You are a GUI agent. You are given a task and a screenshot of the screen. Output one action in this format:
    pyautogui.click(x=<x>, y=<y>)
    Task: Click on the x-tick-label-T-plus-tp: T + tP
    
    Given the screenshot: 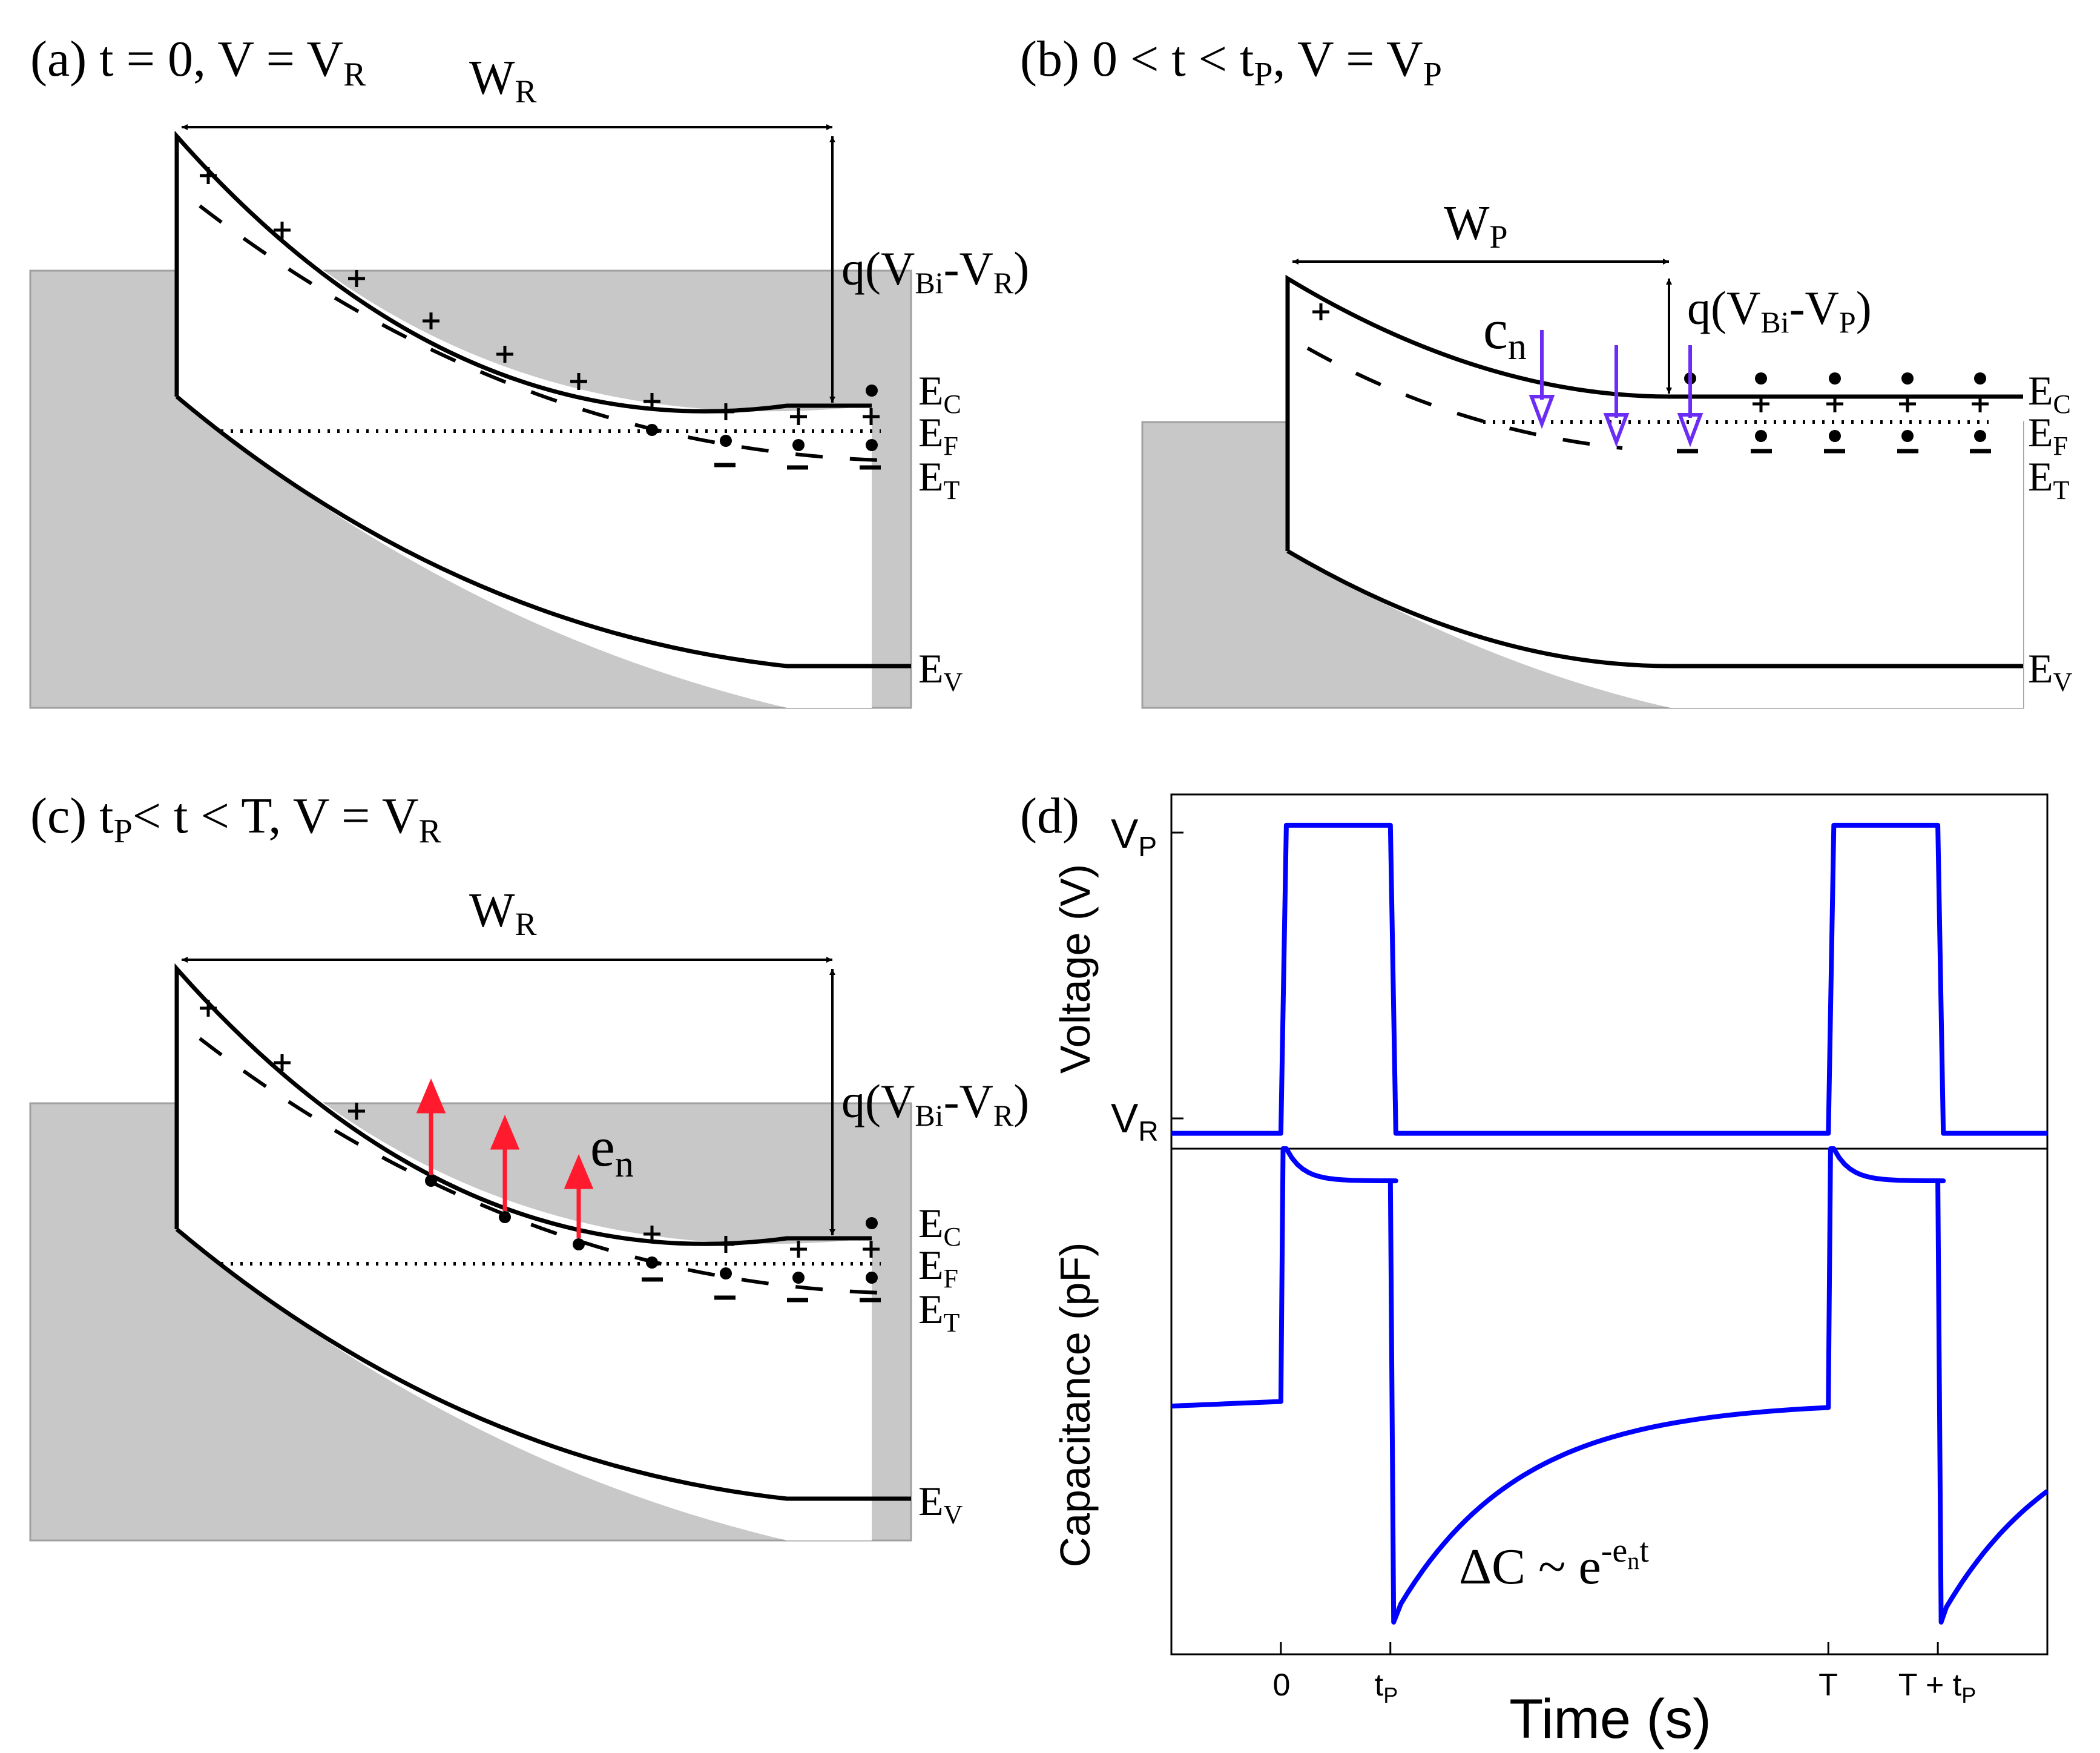 What is the action you would take?
    pyautogui.click(x=1937, y=1688)
    